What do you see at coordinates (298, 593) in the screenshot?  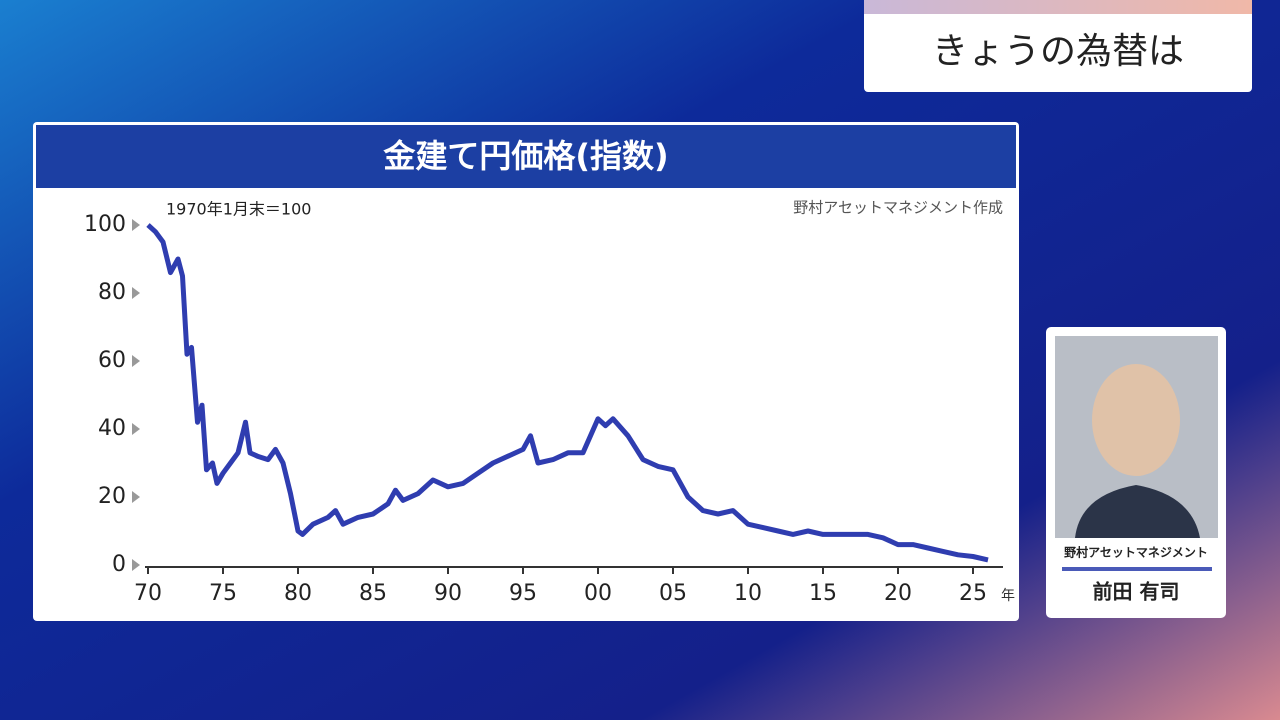 I see `x-tick-label: 80` at bounding box center [298, 593].